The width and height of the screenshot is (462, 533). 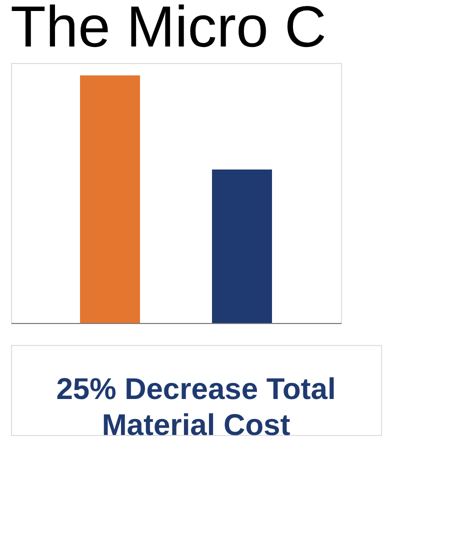 I want to click on chart-title: The Micro C, so click(x=168, y=30).